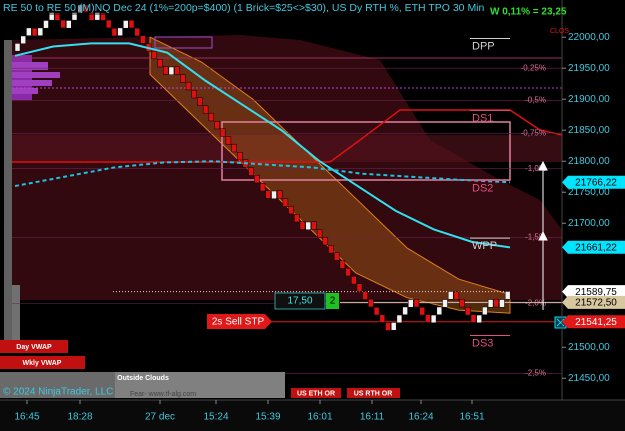 This screenshot has width=625, height=431. I want to click on x-tick-label: 16:01, so click(319, 417).